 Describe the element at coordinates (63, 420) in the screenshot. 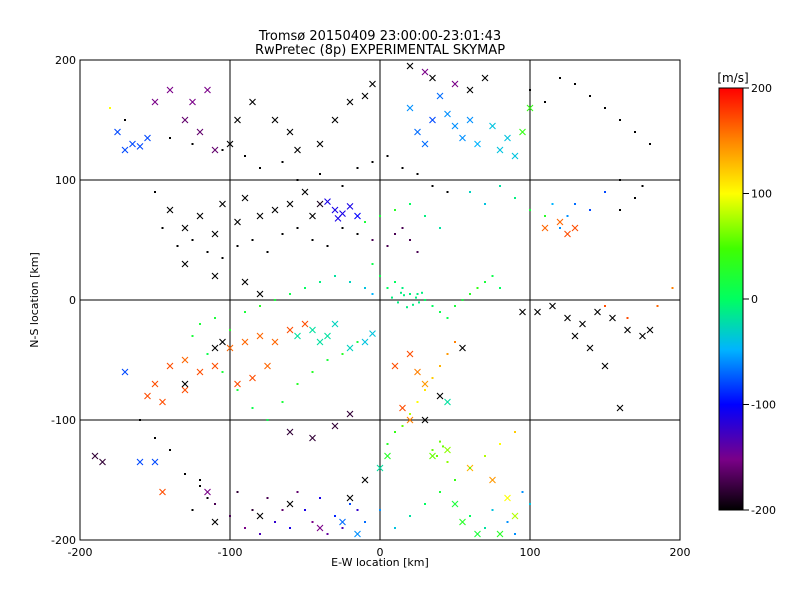

I see `y-tick-label: -100` at that location.